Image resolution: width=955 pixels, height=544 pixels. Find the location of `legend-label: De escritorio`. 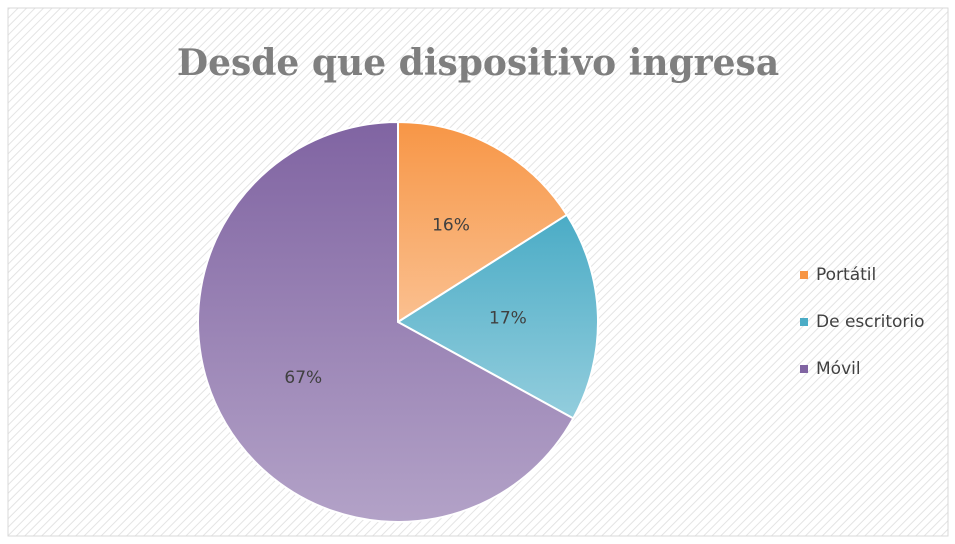

legend-label: De escritorio is located at coordinates (870, 322).